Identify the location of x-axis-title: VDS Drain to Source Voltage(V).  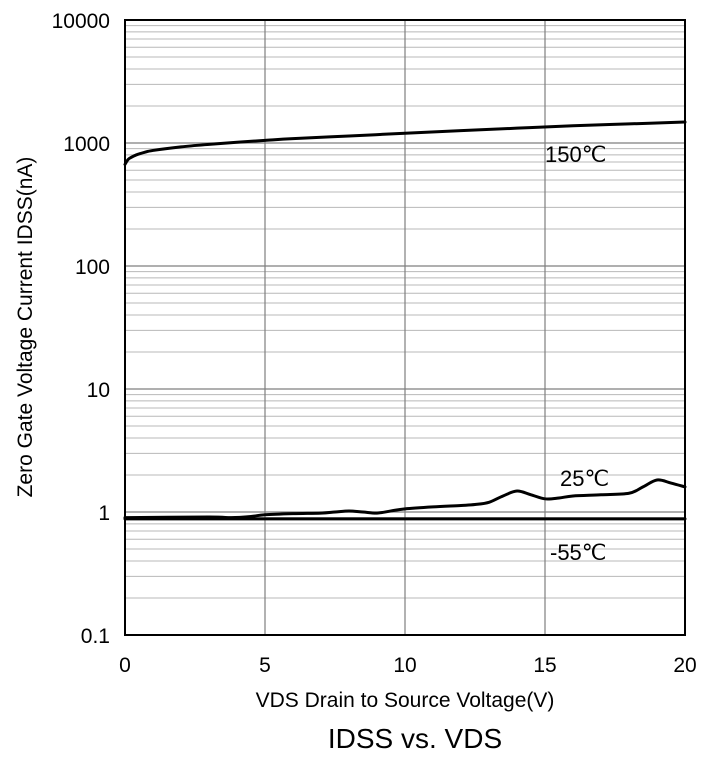
(405, 700).